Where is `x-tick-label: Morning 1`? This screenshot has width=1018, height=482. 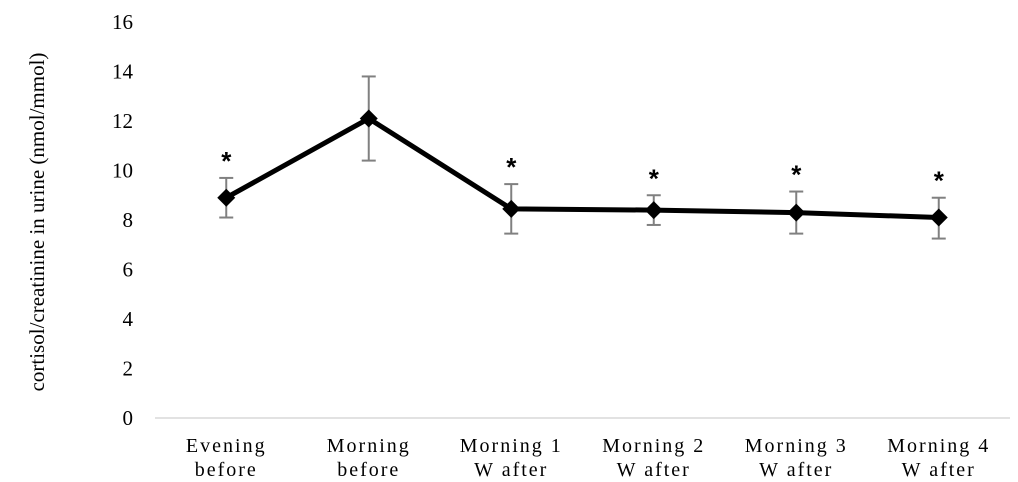 x-tick-label: Morning 1 is located at coordinates (511, 446).